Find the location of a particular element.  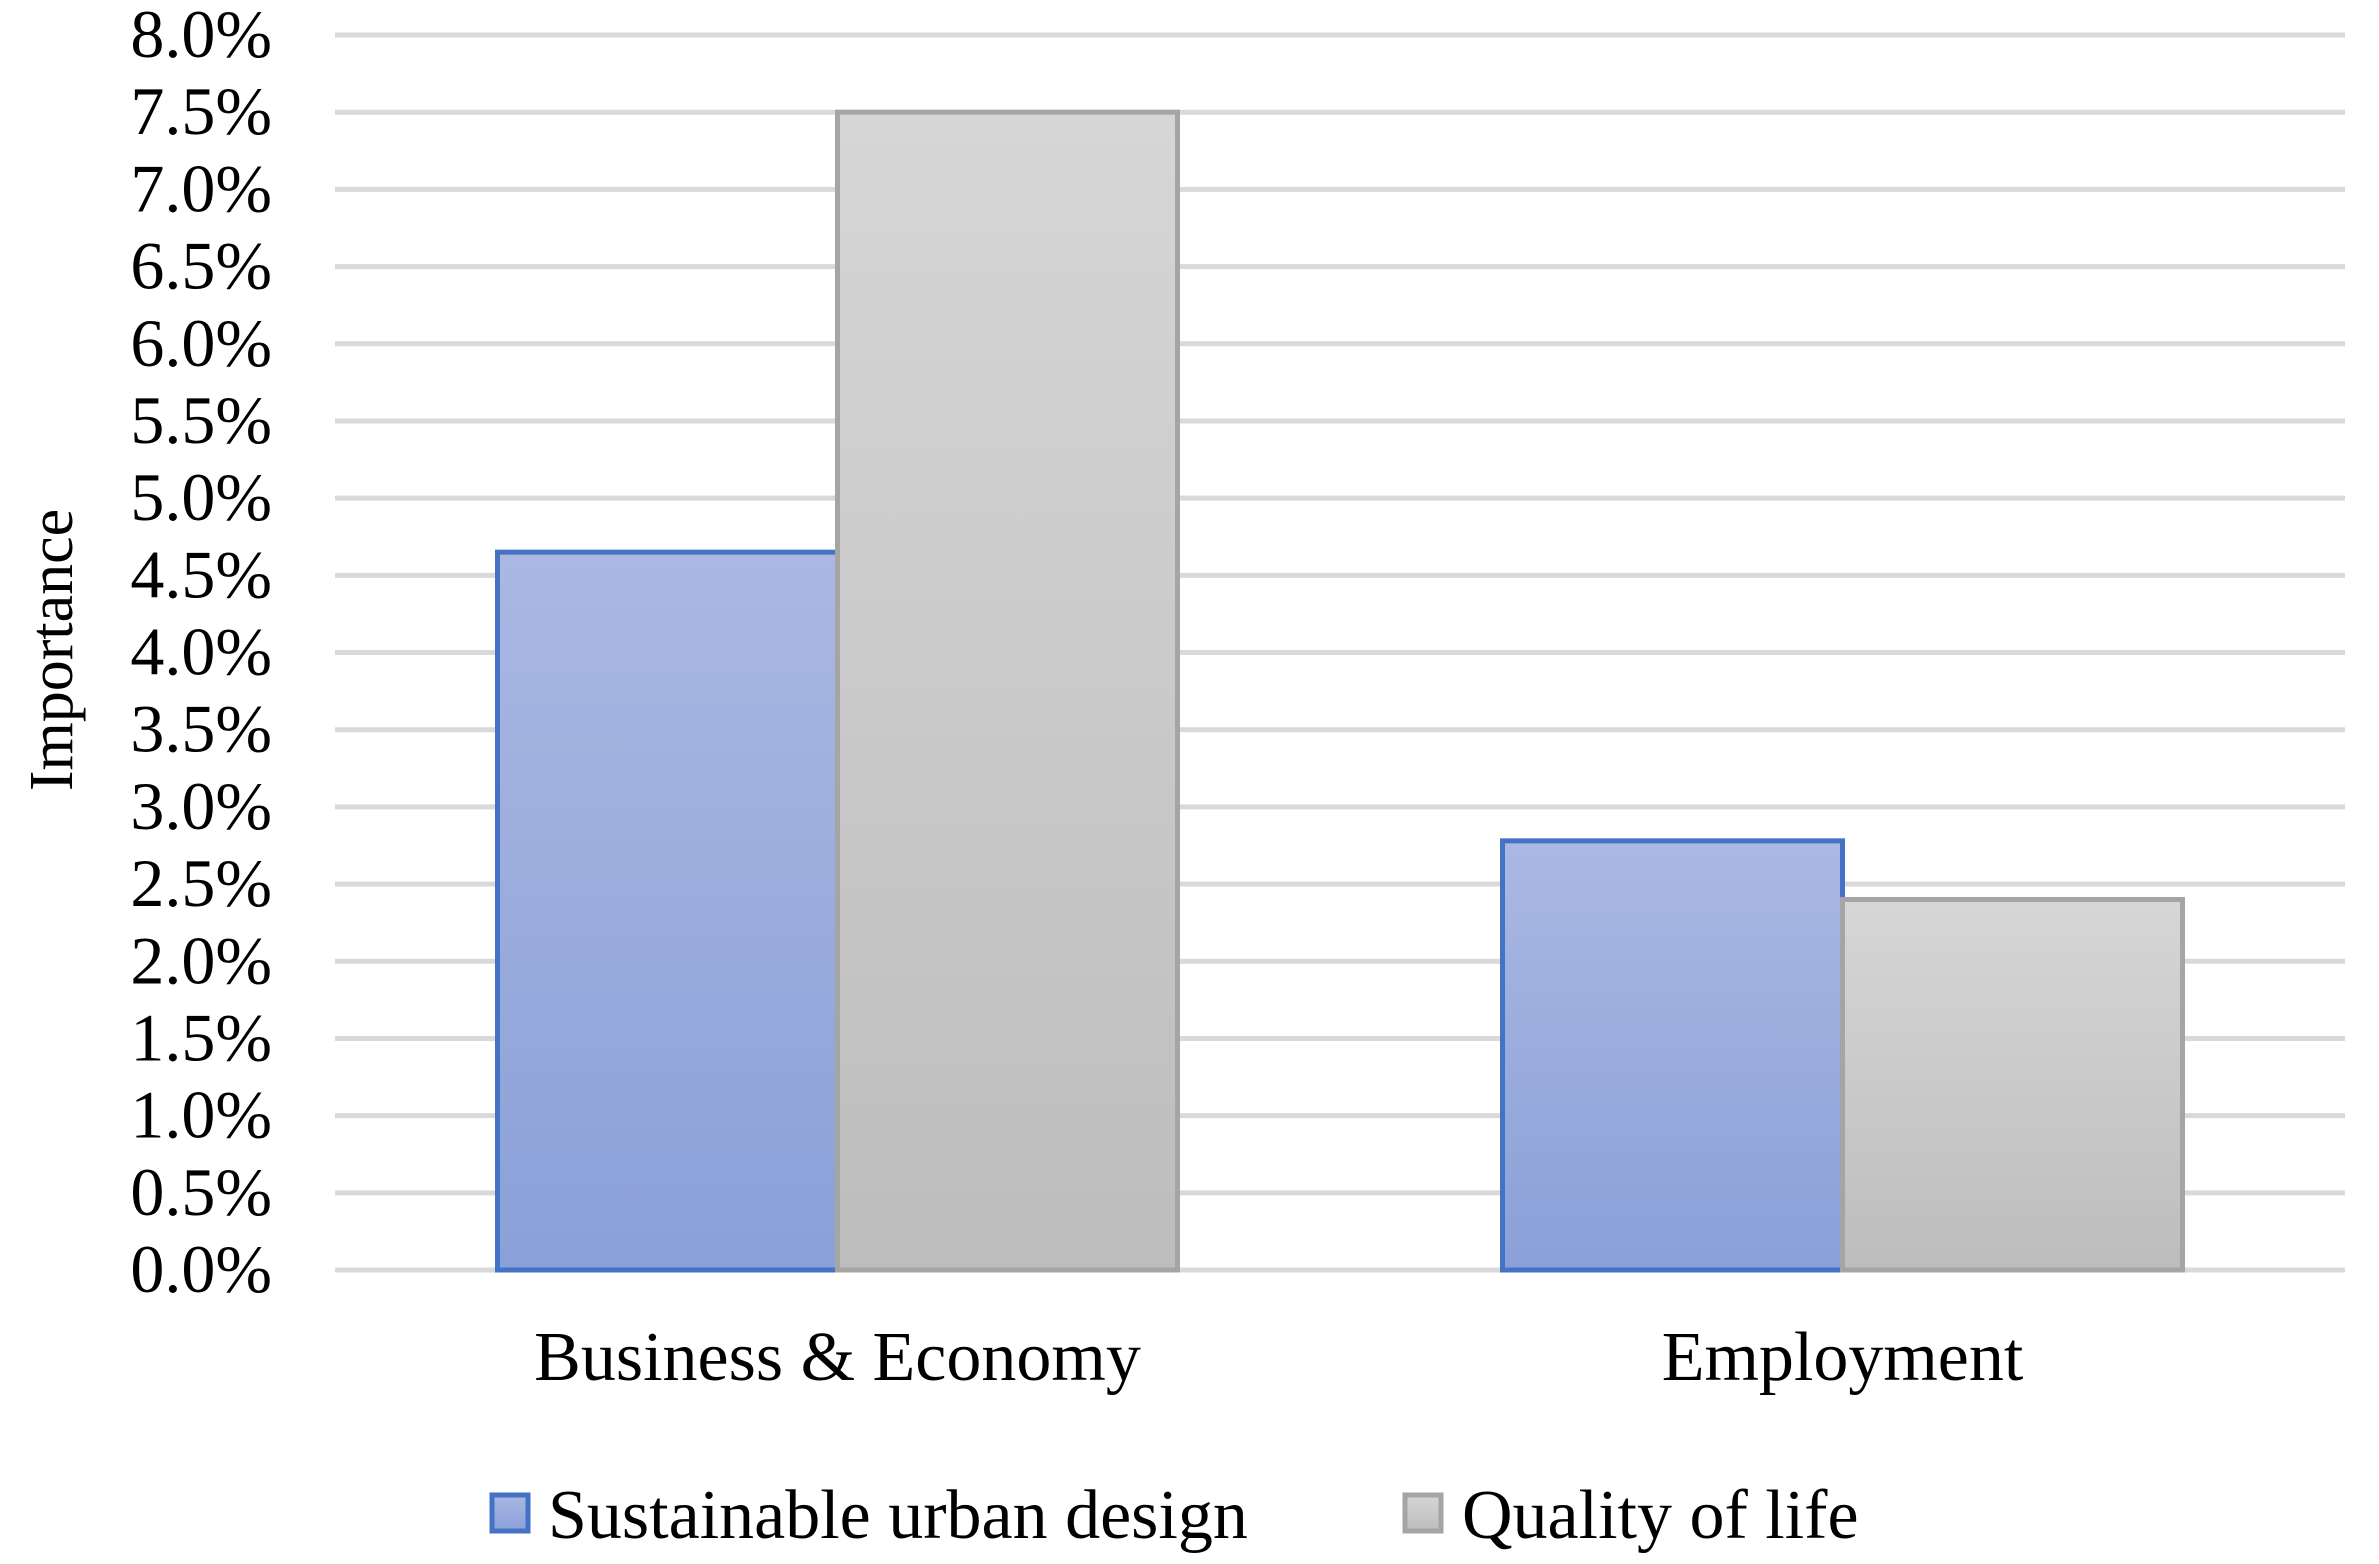

y-tick-label: 6.5% is located at coordinates (201, 266).